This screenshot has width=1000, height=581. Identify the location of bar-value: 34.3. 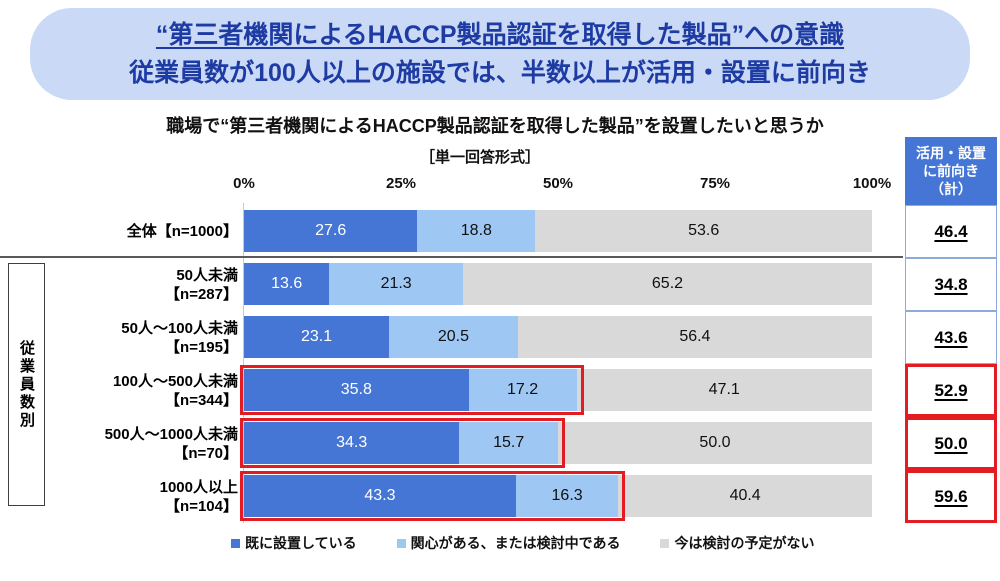
(352, 442).